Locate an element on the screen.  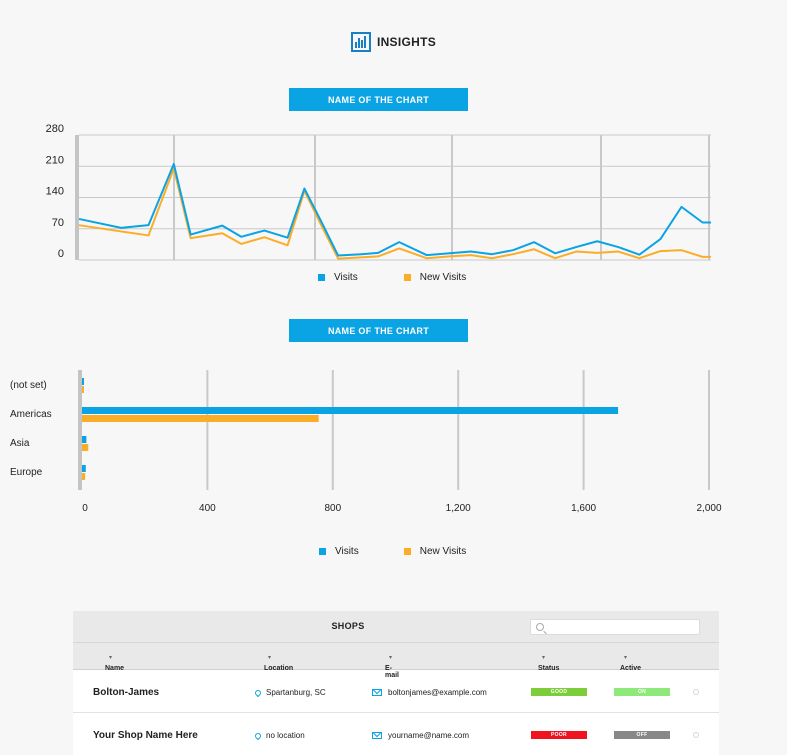
shop-name: Your Shop Name Here is located at coordinates (145, 735).